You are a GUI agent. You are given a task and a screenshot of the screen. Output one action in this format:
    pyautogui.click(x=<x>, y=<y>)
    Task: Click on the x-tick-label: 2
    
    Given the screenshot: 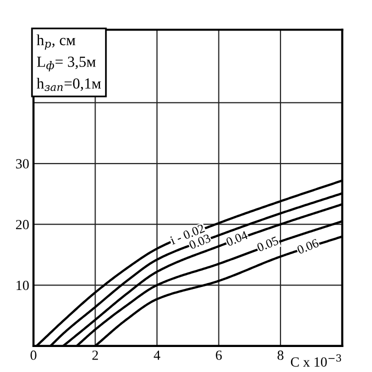 What is the action you would take?
    pyautogui.click(x=95, y=355)
    